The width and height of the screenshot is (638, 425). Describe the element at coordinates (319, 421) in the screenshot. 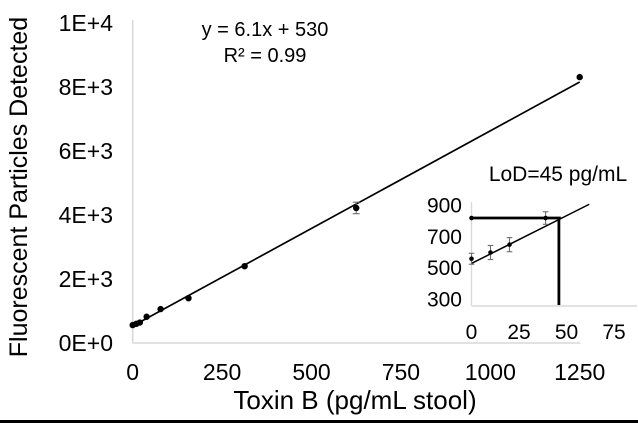

I see `figure-bottom-border` at that location.